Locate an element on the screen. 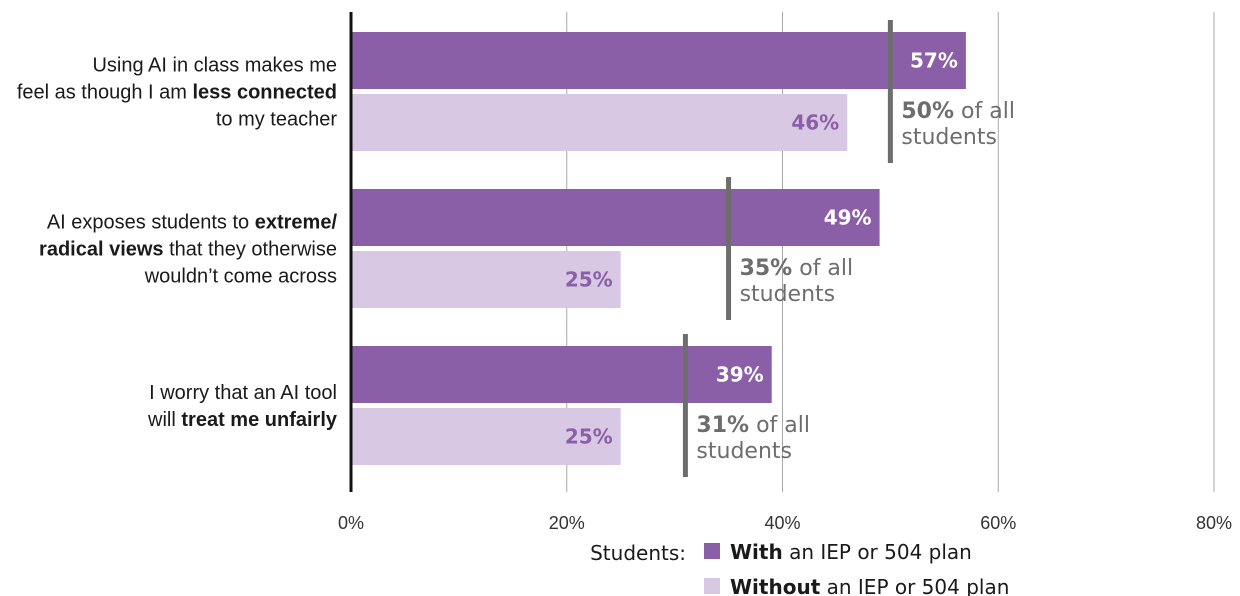 This screenshot has height=596, width=1240. category-label-line: wouldn’t come across is located at coordinates (240, 277).